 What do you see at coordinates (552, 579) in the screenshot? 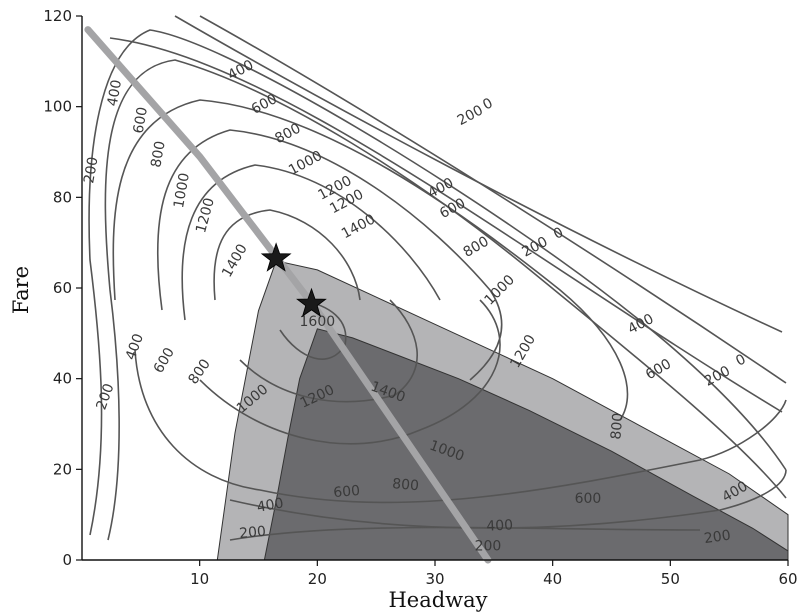
I see `x-tick-label: 40` at bounding box center [552, 579].